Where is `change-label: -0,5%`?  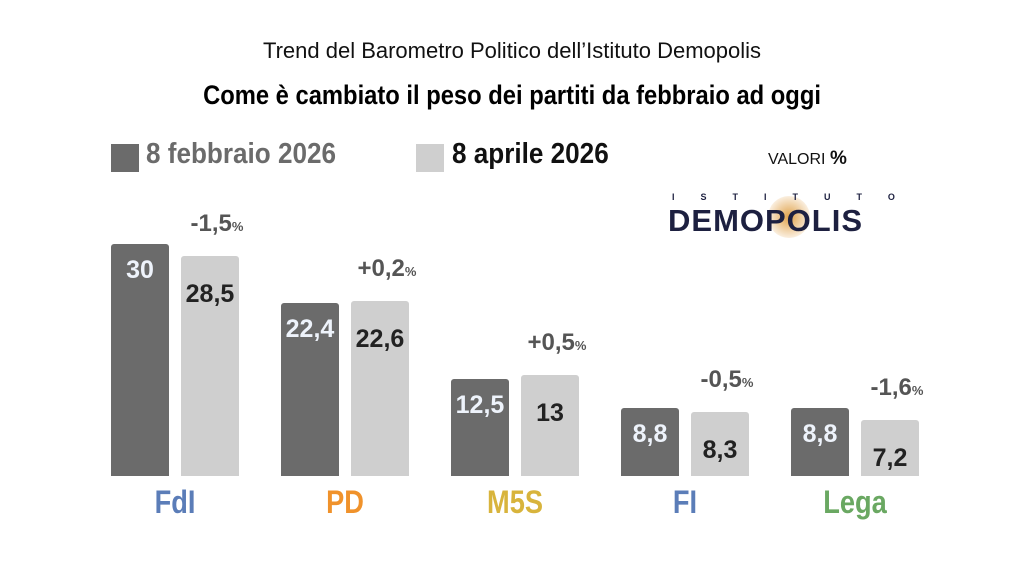 change-label: -0,5% is located at coordinates (727, 381).